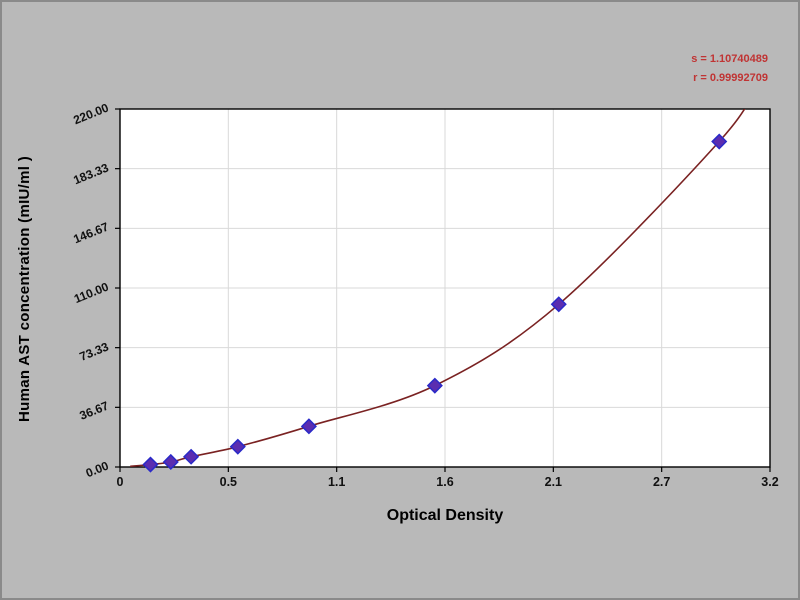 This screenshot has width=800, height=600. Describe the element at coordinates (661, 482) in the screenshot. I see `x-tick-label: 2.7` at that location.